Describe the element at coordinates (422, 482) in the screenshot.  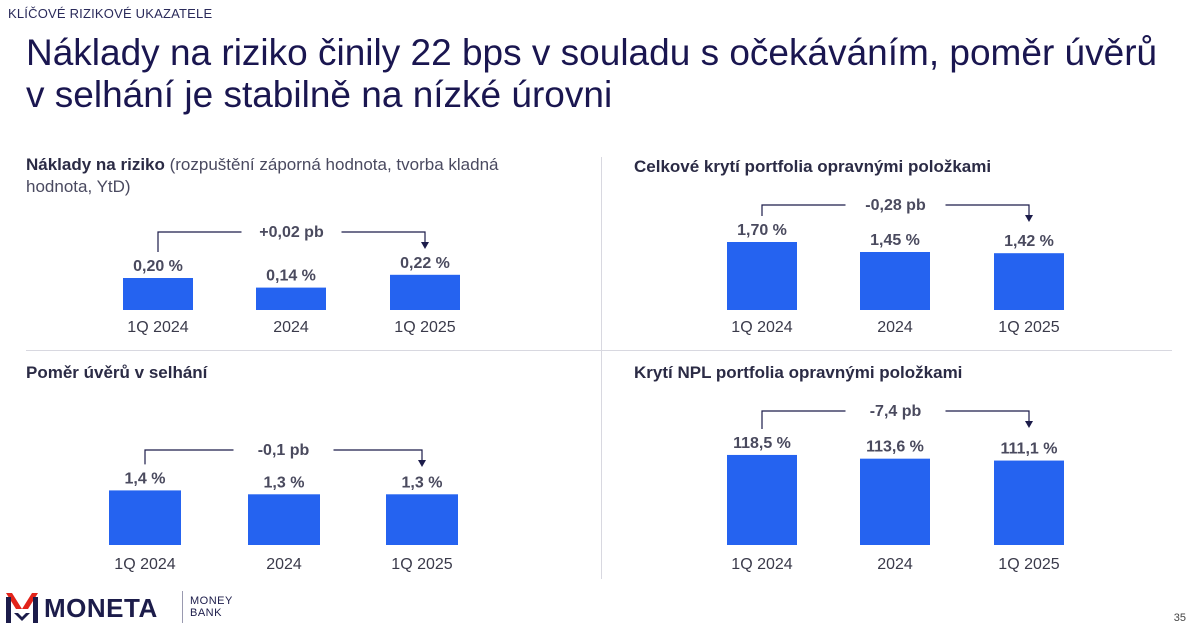
I see `npl_ratio-value-label-2: 1,3 %` at that location.